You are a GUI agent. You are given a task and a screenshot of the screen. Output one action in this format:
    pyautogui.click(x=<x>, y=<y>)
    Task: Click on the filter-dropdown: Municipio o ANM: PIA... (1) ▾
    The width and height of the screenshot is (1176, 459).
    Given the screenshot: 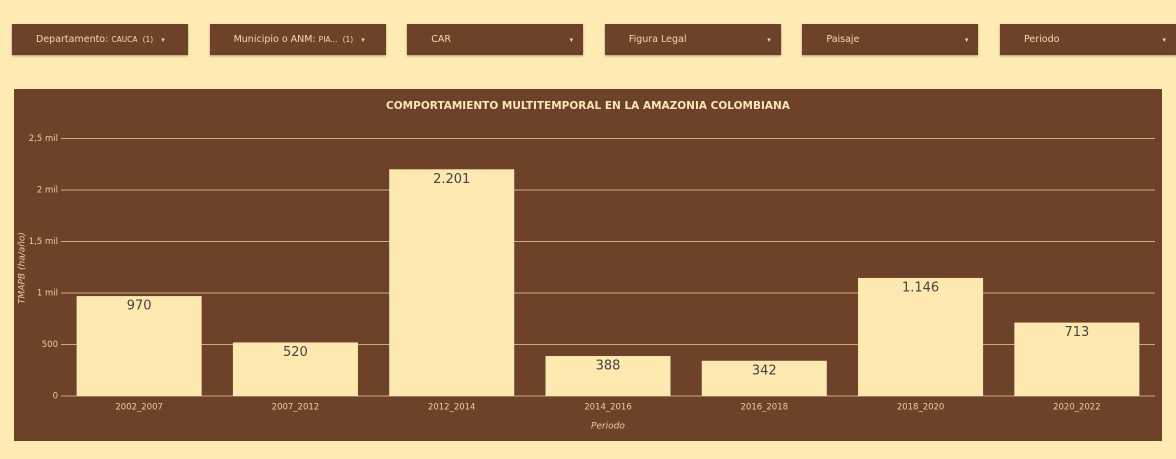 What is the action you would take?
    pyautogui.click(x=297, y=39)
    